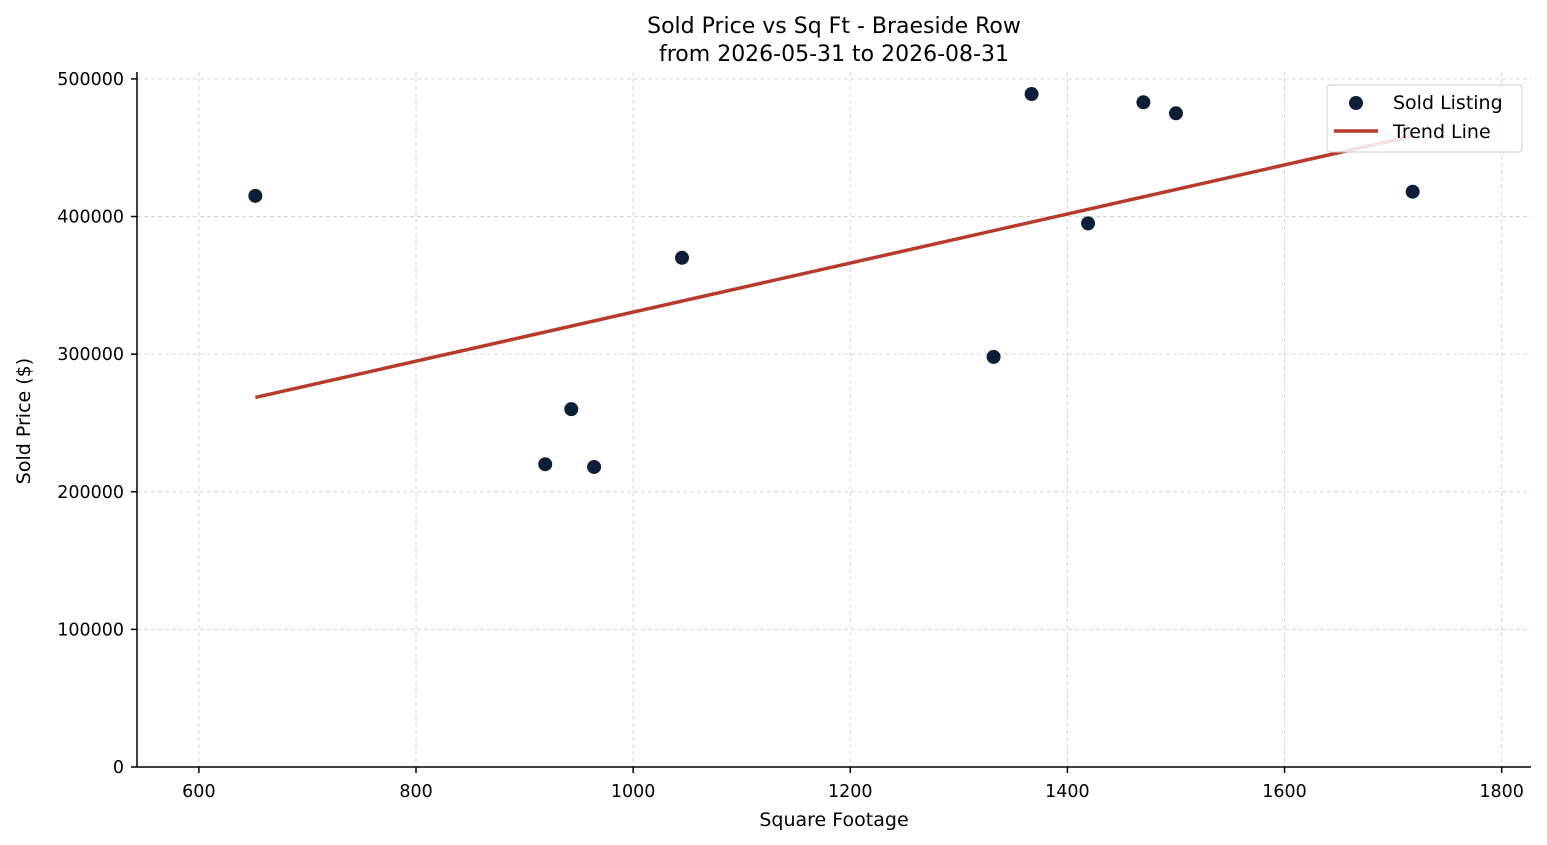  Describe the element at coordinates (850, 792) in the screenshot. I see `x-tick-label: 1200` at that location.